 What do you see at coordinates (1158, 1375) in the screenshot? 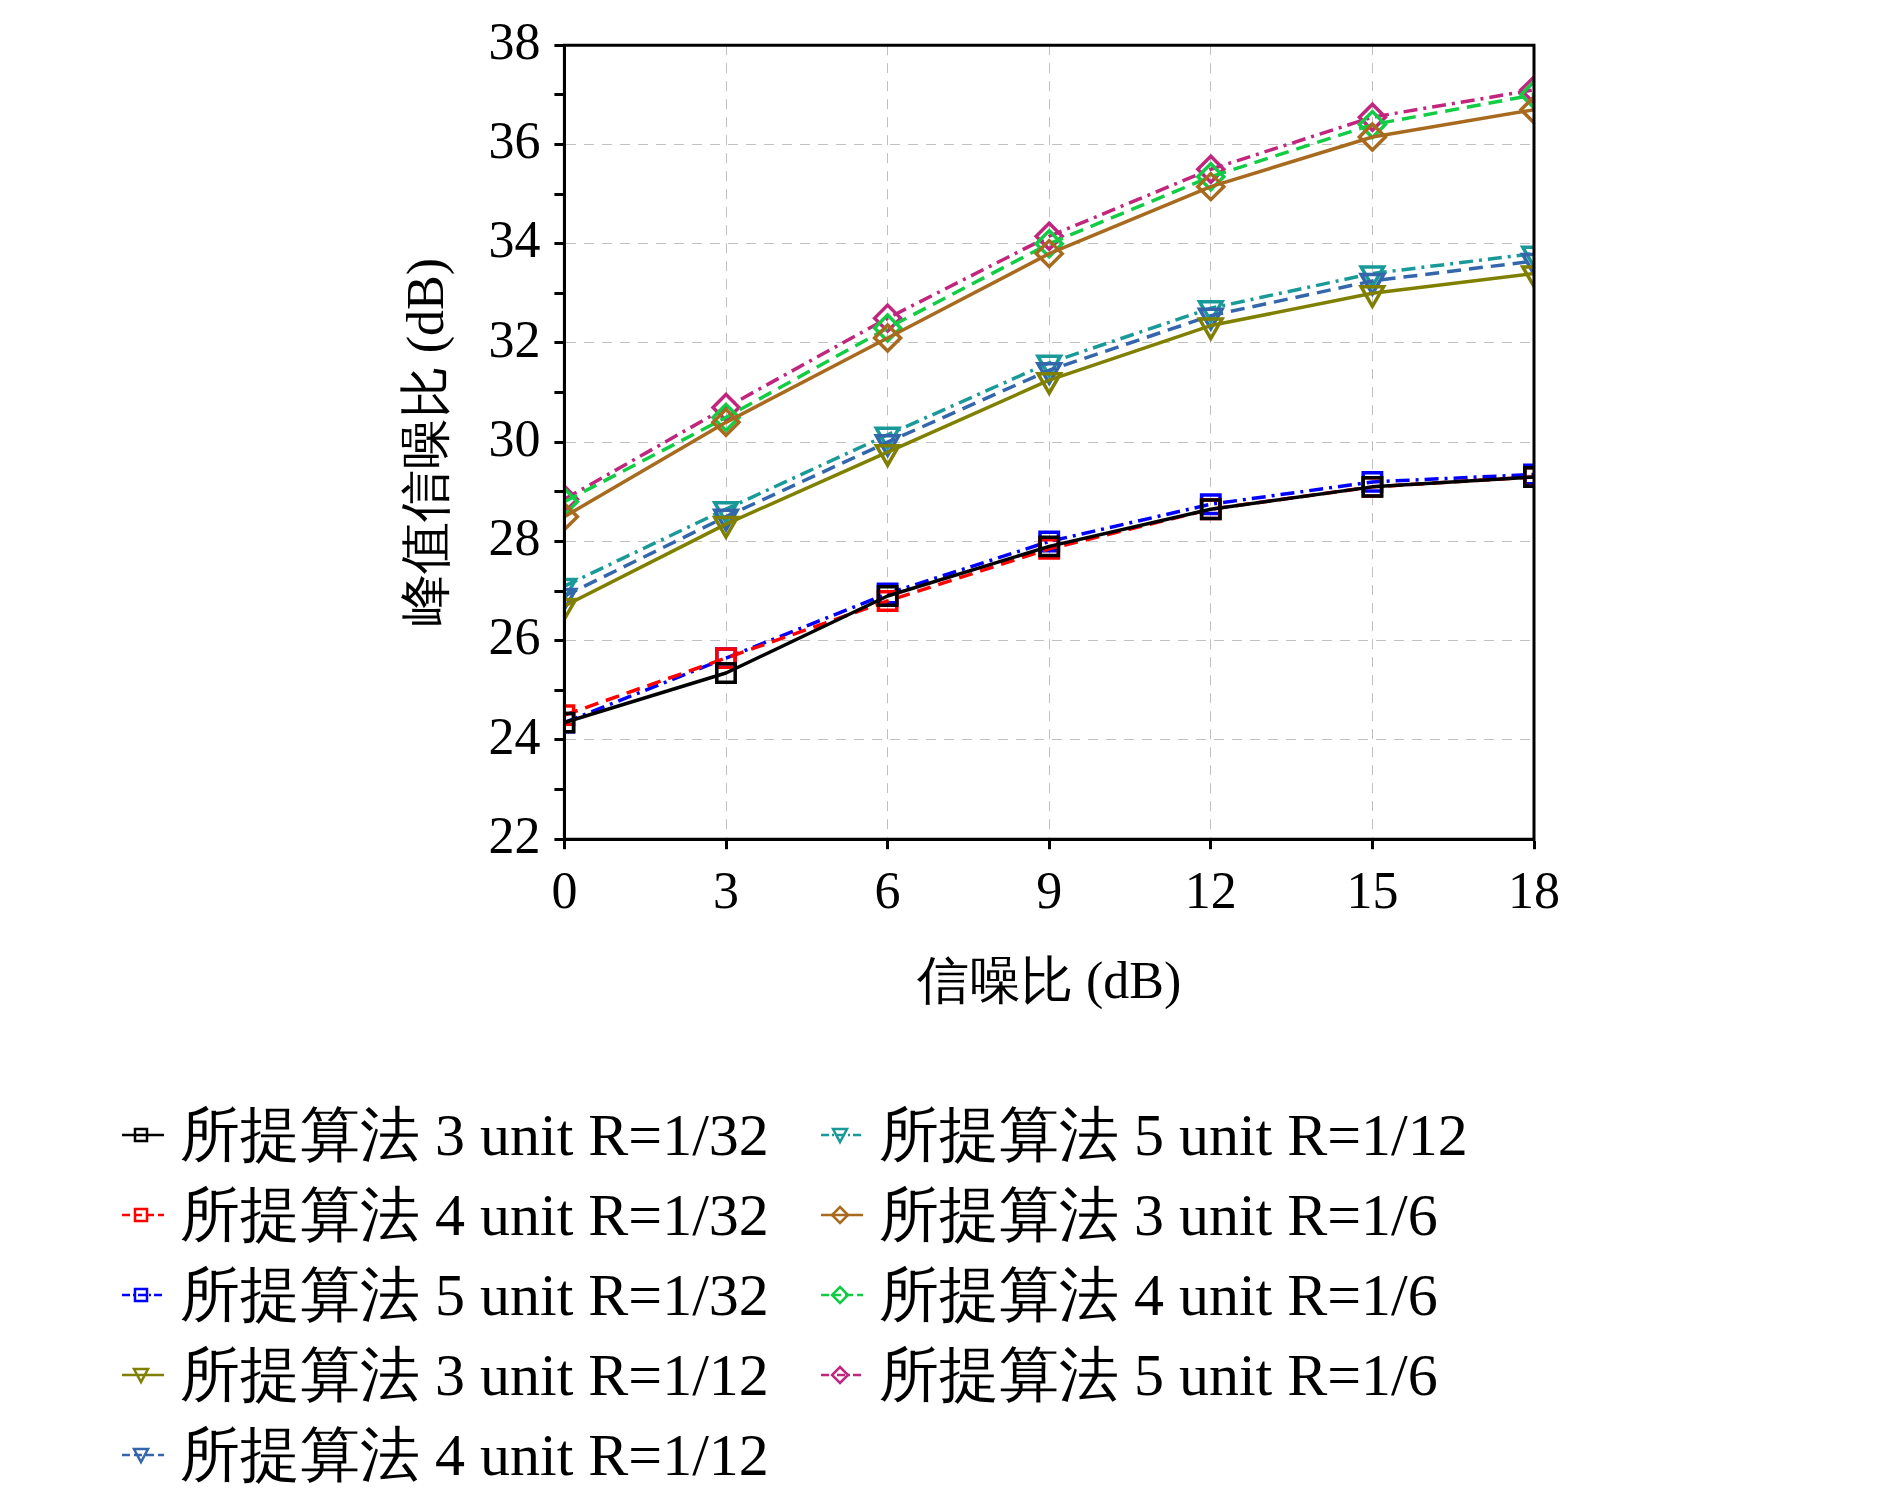
I see `legend-label: 所提算法 5 unit R=1/6` at bounding box center [1158, 1375].